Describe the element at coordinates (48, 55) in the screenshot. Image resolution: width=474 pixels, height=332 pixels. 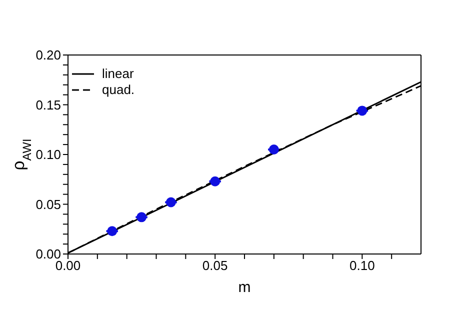
I see `y-tick-label: 0.20` at that location.